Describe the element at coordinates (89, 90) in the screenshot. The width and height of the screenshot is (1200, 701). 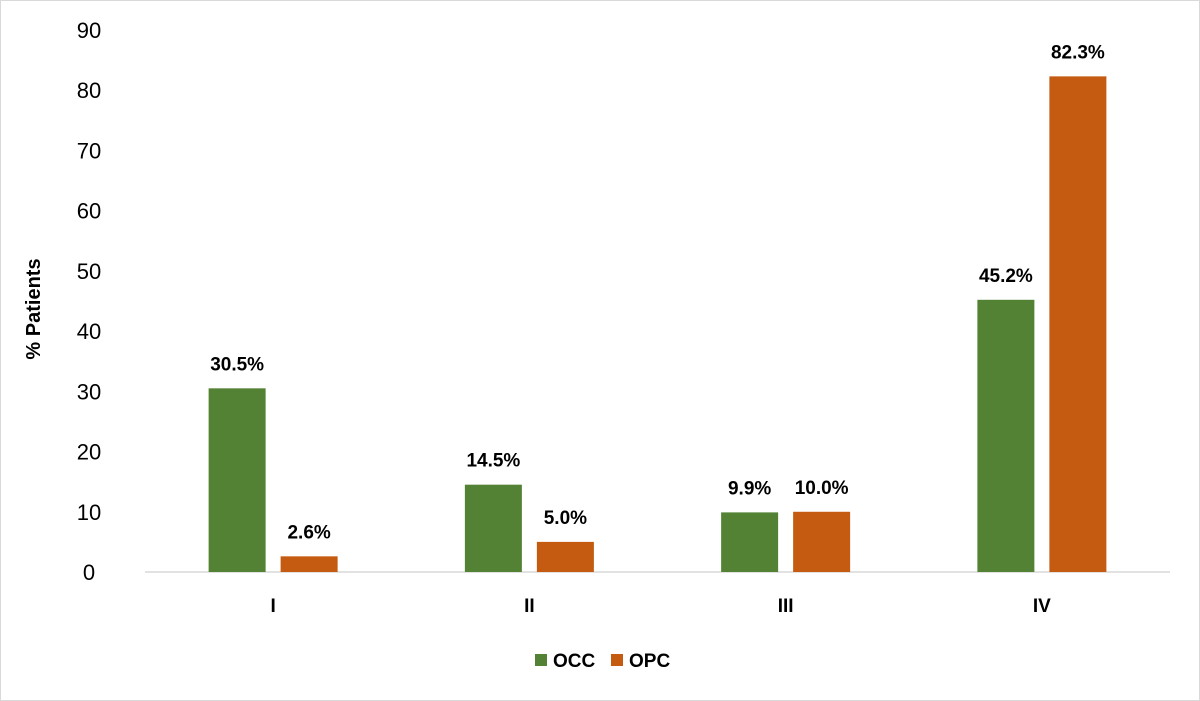
I see `y-tick-label: 80` at that location.